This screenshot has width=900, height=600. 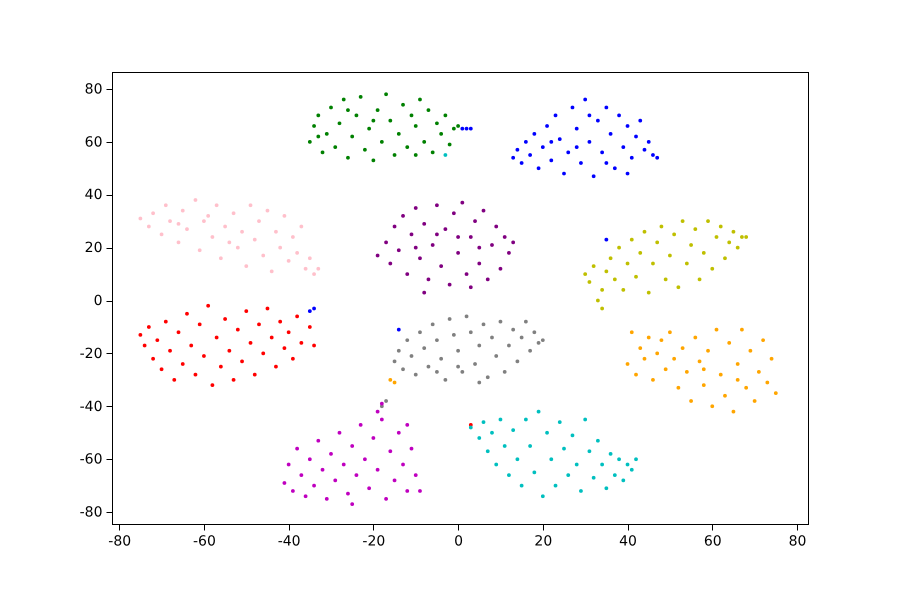 I want to click on y-tick-label: 20, so click(x=93, y=248).